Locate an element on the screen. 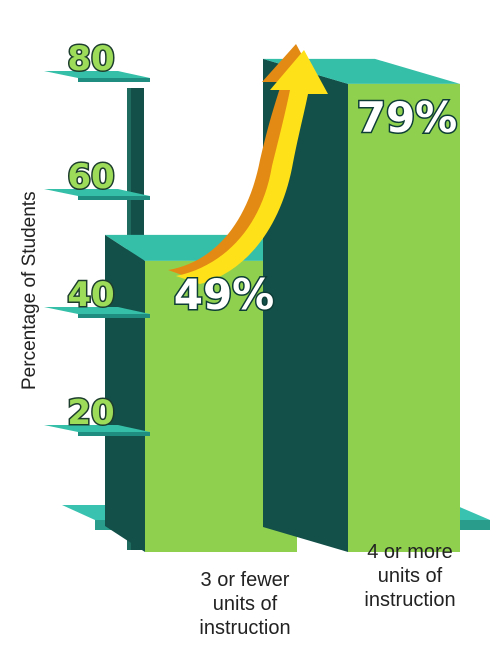  y-axis-label: Percentage of Students is located at coordinates (29, 290).